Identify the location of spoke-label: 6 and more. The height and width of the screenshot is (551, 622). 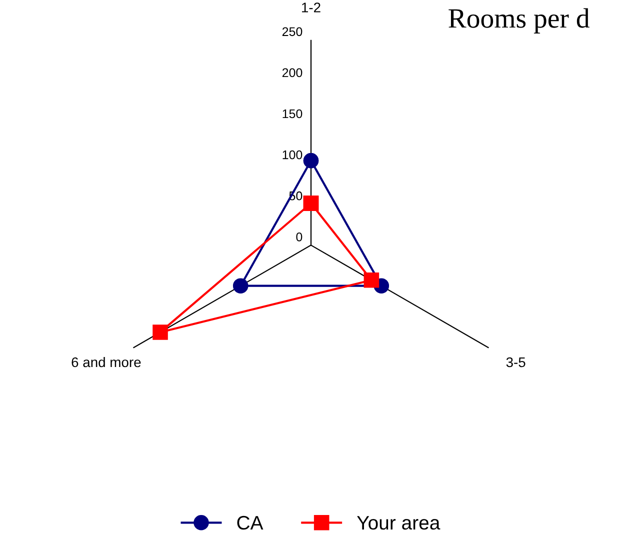
(106, 362).